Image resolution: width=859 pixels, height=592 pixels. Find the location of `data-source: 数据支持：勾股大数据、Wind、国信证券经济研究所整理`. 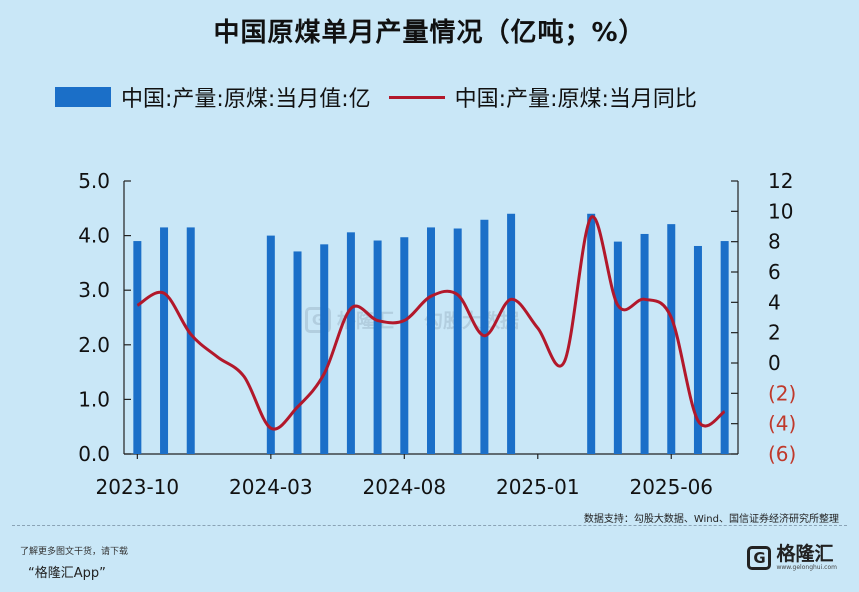

data-source: 数据支持：勾股大数据、Wind、国信证券经济研究所整理 is located at coordinates (711, 519).